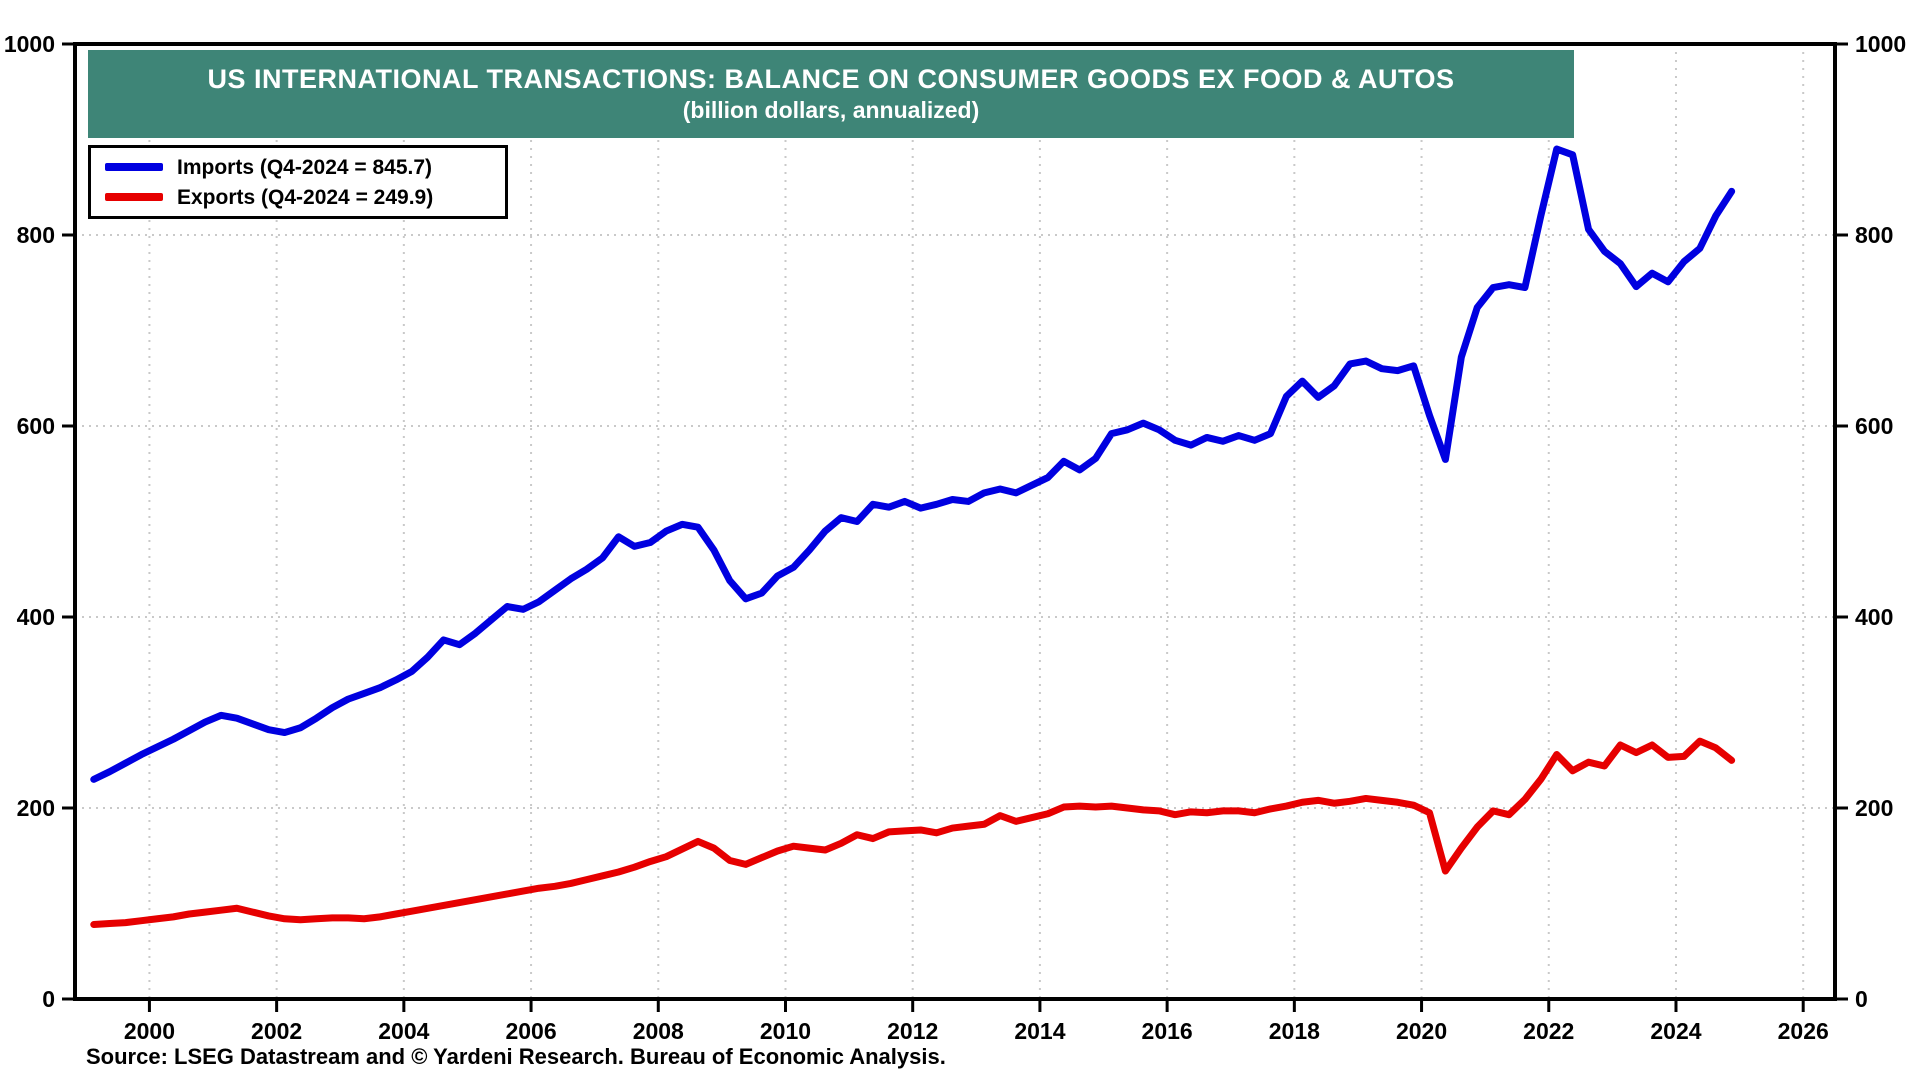 This screenshot has width=1920, height=1080. What do you see at coordinates (48, 999) in the screenshot?
I see `y-axis-label-left: 0` at bounding box center [48, 999].